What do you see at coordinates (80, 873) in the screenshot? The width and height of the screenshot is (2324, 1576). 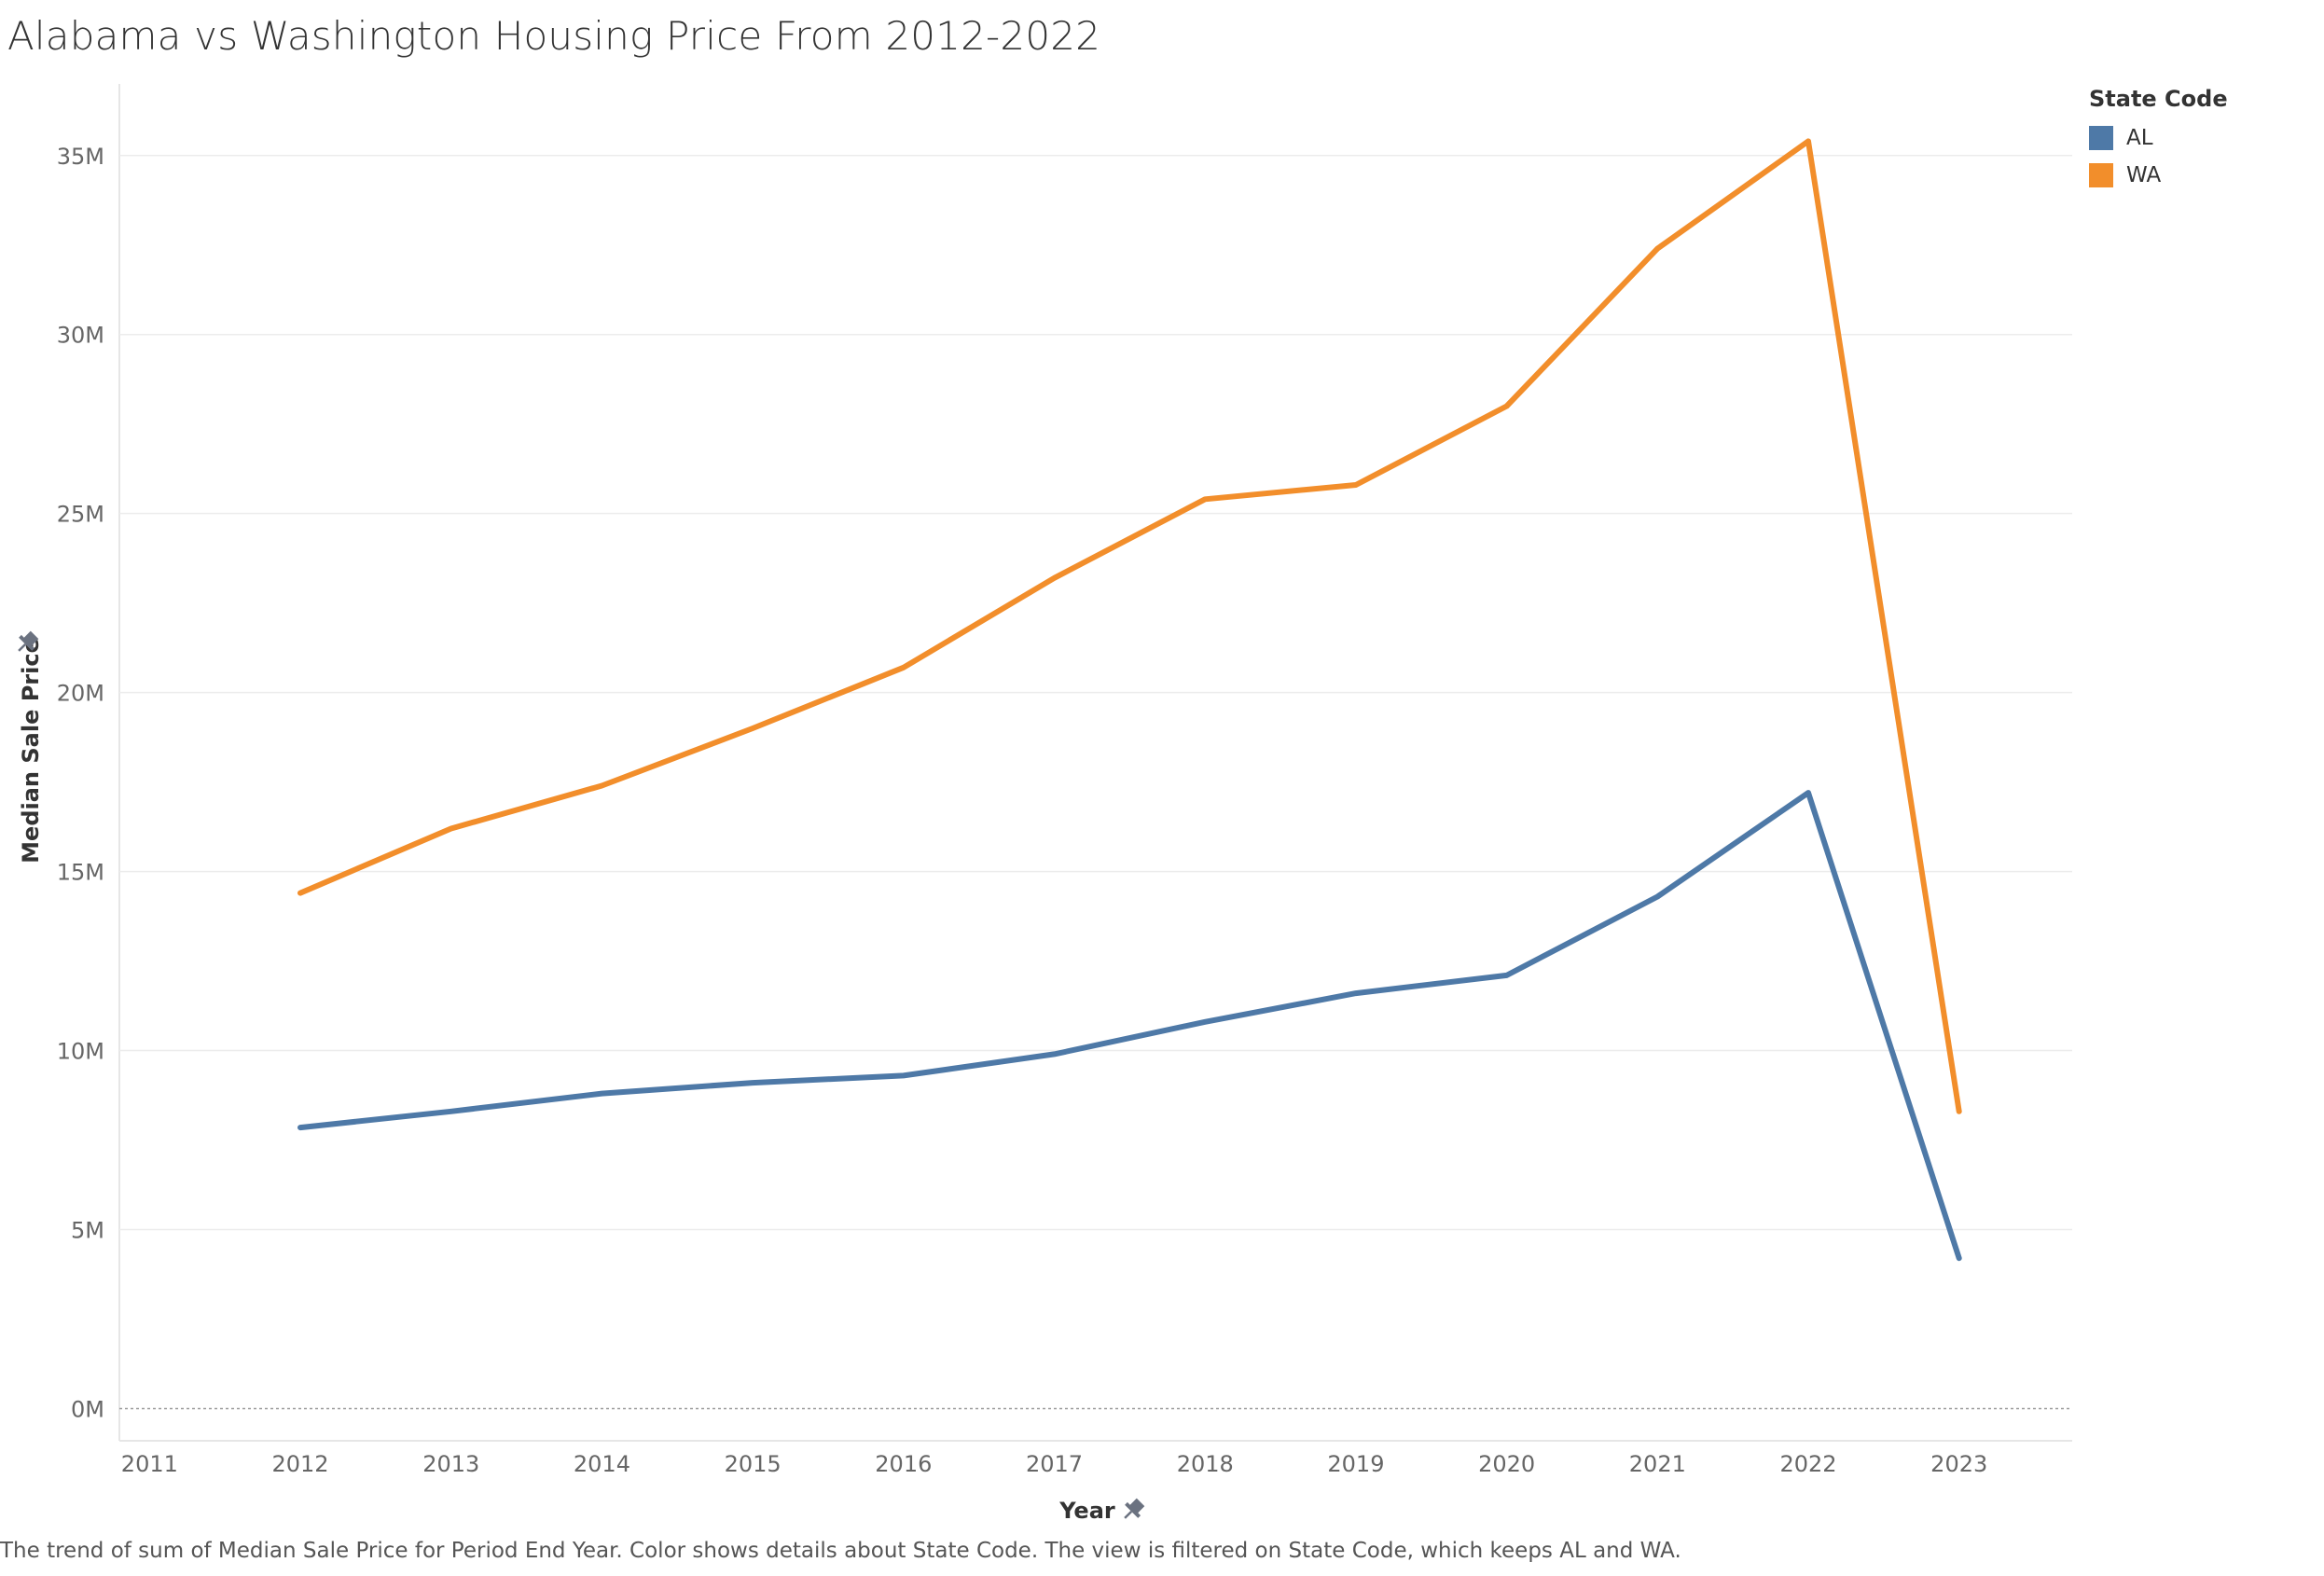 I see `y-tick-label: 15M` at bounding box center [80, 873].